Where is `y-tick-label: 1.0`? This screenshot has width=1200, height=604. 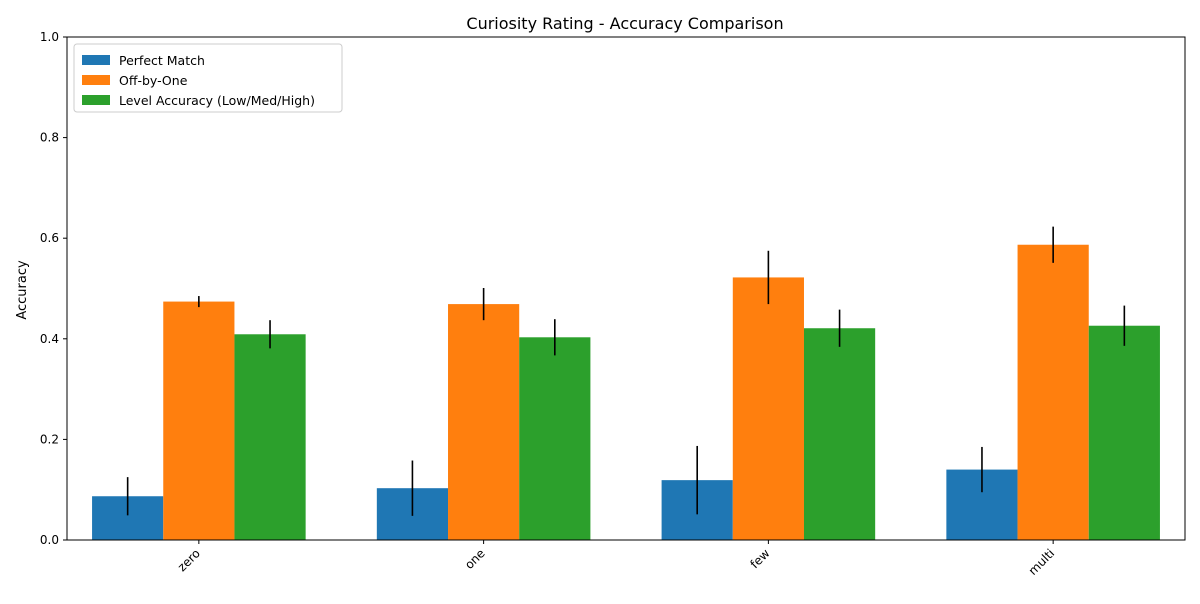 y-tick-label: 1.0 is located at coordinates (49, 37).